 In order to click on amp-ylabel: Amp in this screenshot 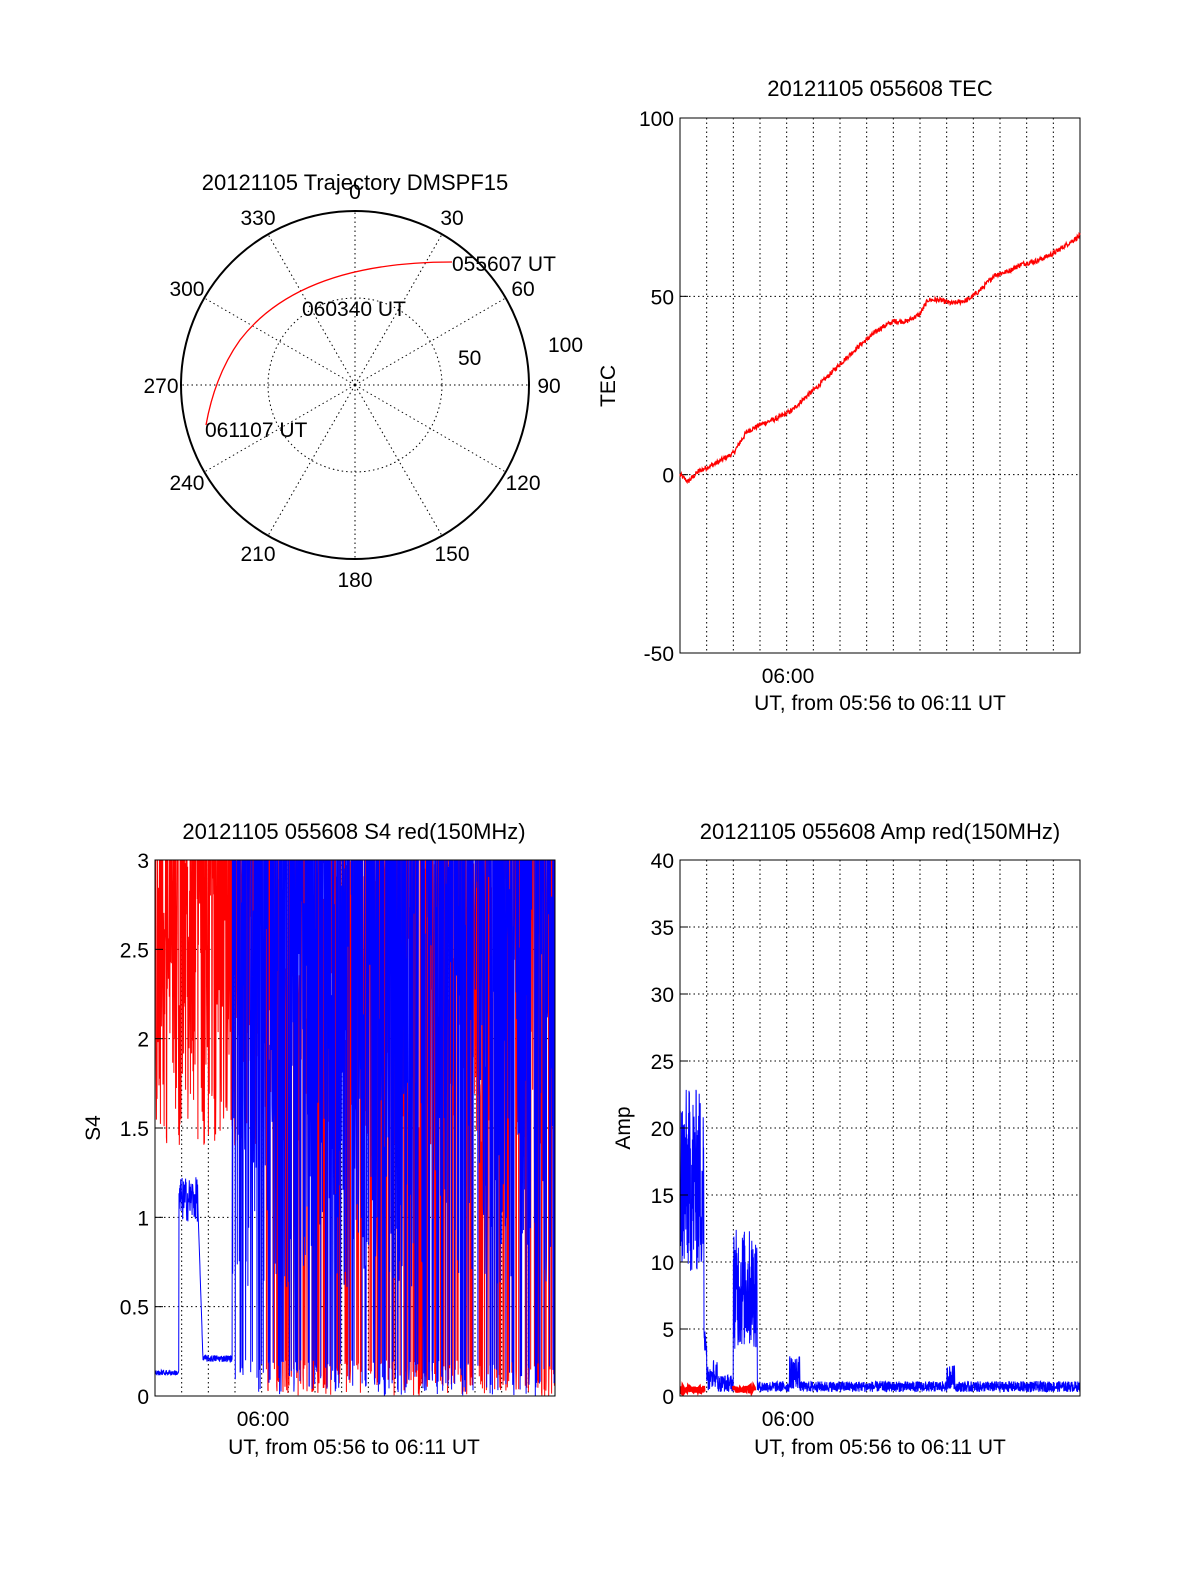, I will do `click(623, 1127)`.